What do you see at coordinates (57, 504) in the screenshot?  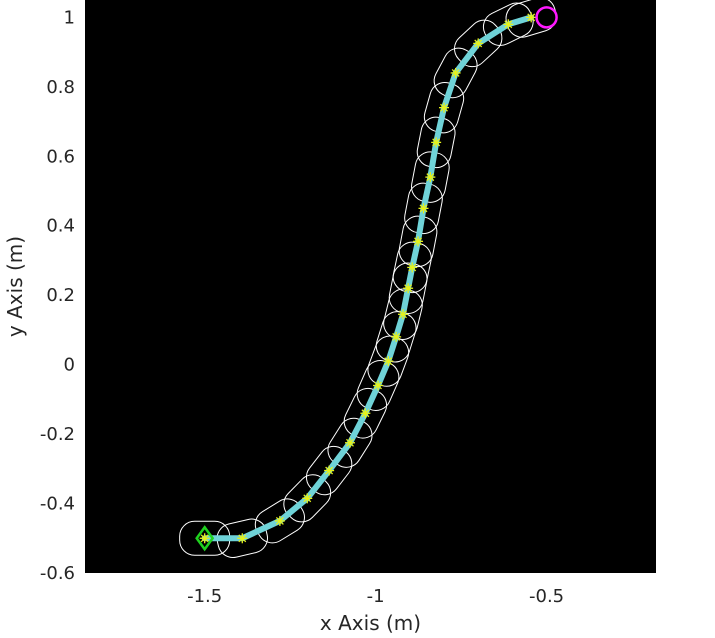 I see `y-tick-label: -0.4` at bounding box center [57, 504].